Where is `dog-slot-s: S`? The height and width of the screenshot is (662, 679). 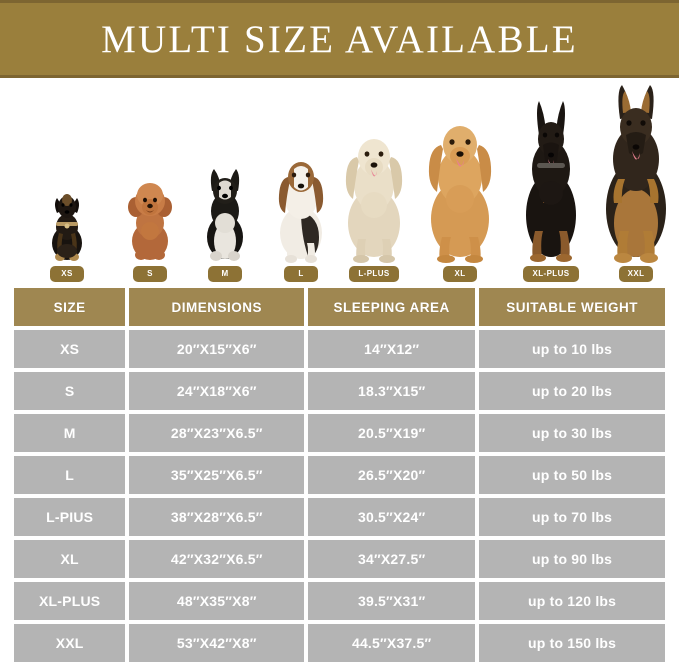 dog-slot-s: S is located at coordinates (150, 226).